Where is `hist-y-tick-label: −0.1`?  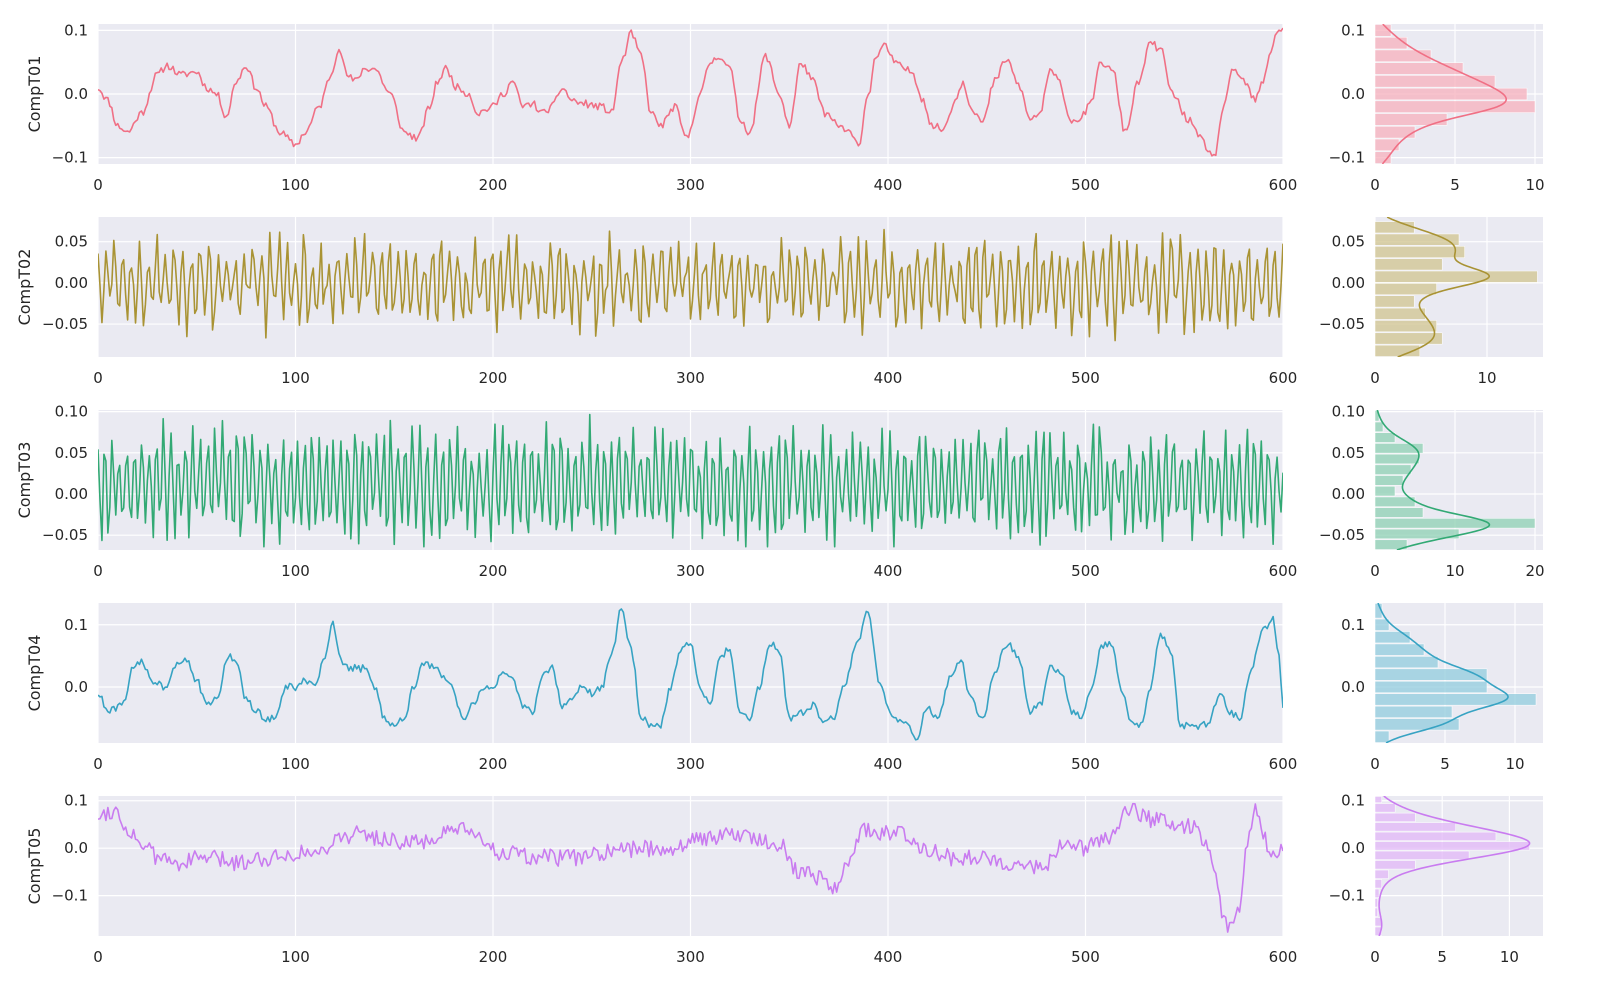
hist-y-tick-label: −0.1 is located at coordinates (1347, 896).